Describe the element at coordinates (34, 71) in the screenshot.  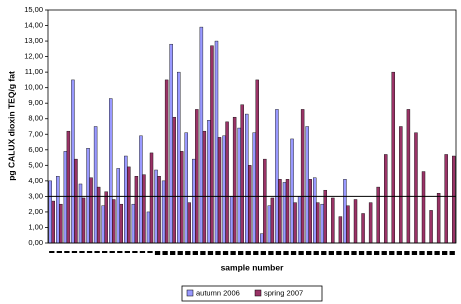
I see `y-tick-label: 11,00` at that location.